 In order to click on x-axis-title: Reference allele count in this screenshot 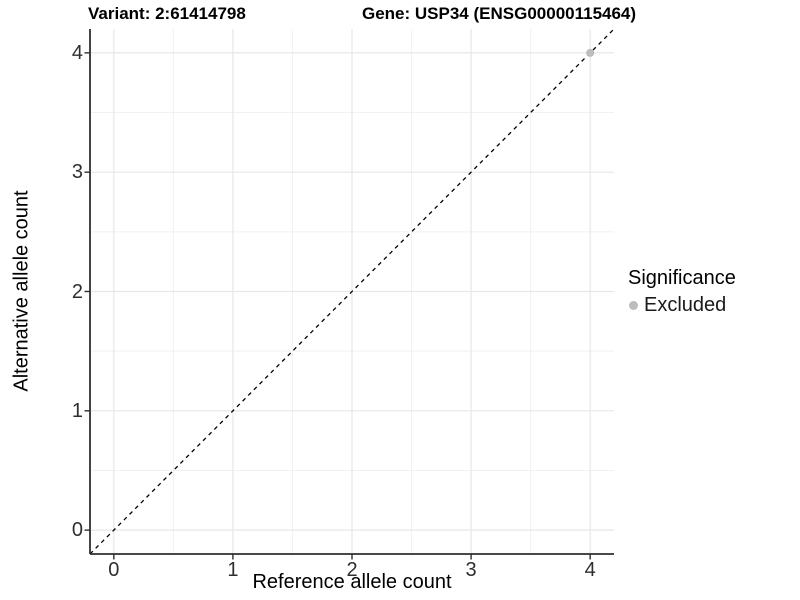, I will do `click(352, 582)`.